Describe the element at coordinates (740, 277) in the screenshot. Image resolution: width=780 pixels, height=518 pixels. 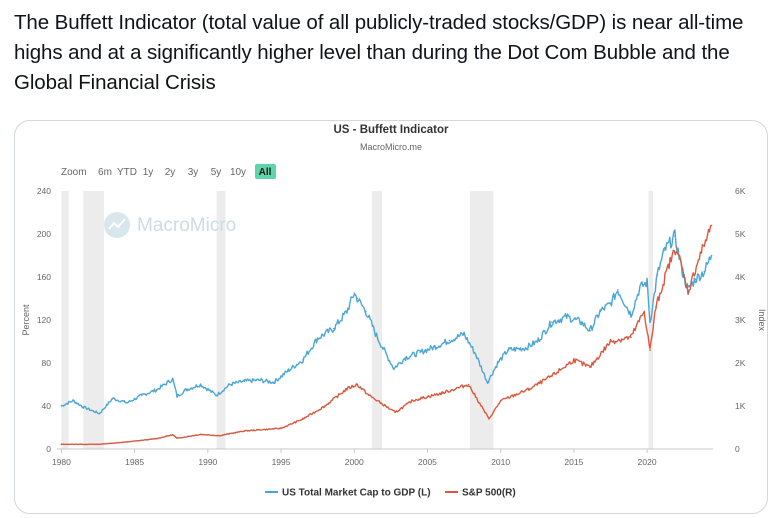
I see `y-tick-right: 4K` at that location.